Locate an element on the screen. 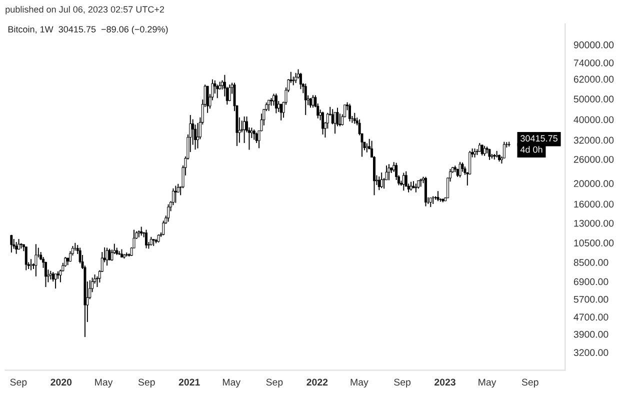 The width and height of the screenshot is (640, 398). y-tick-label: 6900.00 is located at coordinates (591, 282).